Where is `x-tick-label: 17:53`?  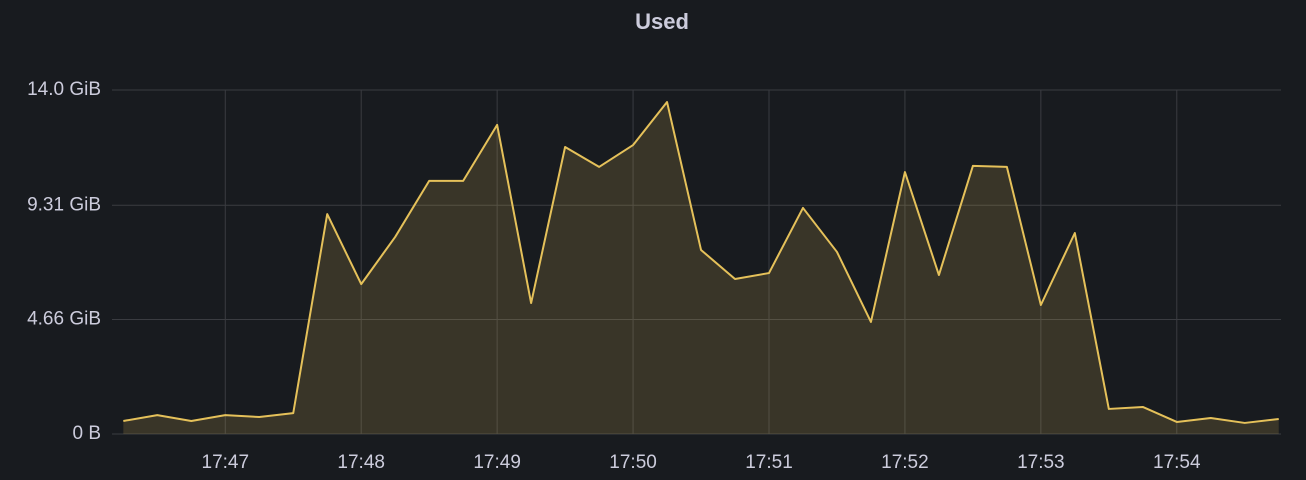 x-tick-label: 17:53 is located at coordinates (1041, 462).